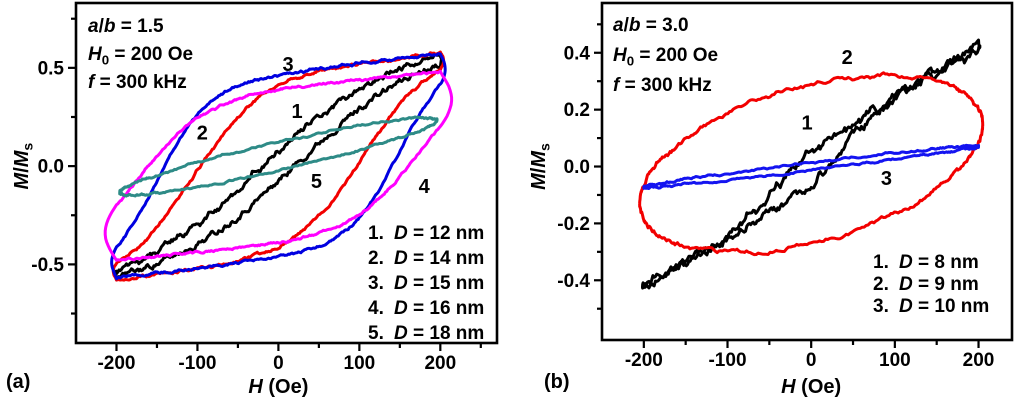 This screenshot has width=1024, height=404. I want to click on panel-label-a: (a), so click(18, 382).